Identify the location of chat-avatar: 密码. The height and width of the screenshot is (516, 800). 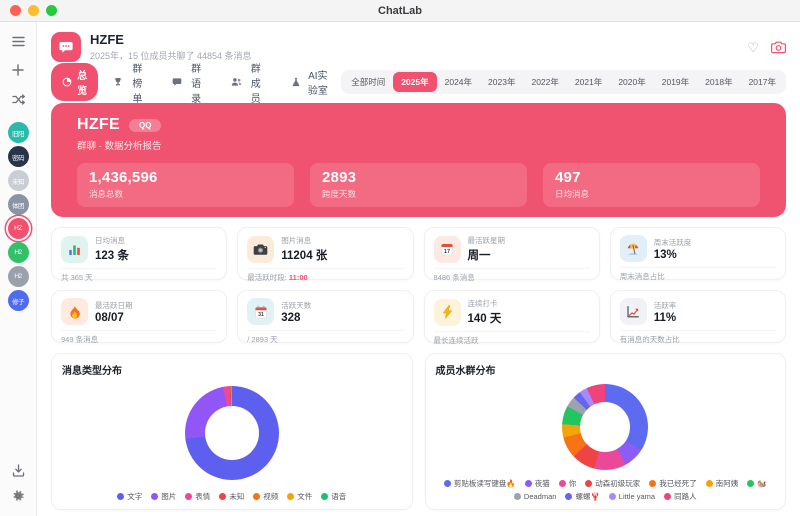
(18, 156).